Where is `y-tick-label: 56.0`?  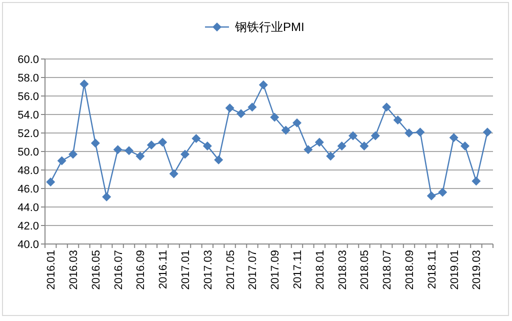
y-tick-label: 56.0 is located at coordinates (28, 97).